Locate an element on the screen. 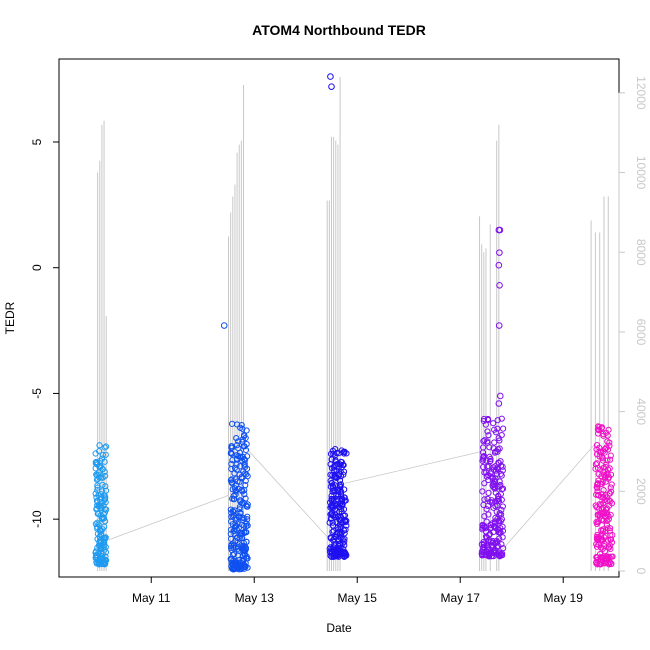  y-tick-label: 5 is located at coordinates (37, 141).